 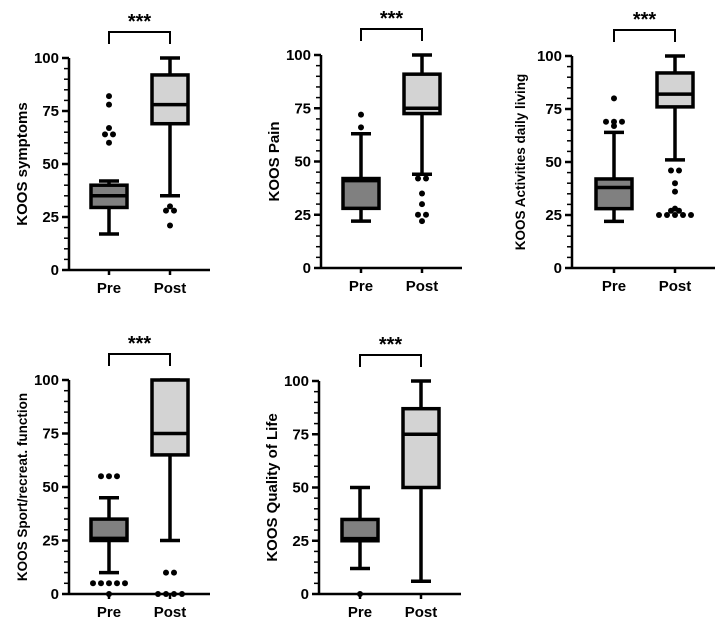 What do you see at coordinates (22, 163) in the screenshot?
I see `y-axis-label: KOOS symptoms` at bounding box center [22, 163].